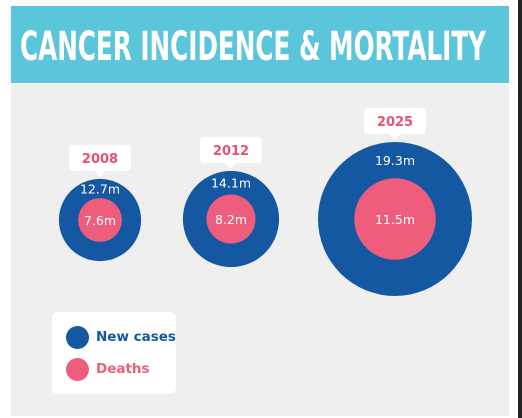 This screenshot has width=522, height=418. I want to click on legend-label-deaths: Deaths, so click(123, 369).